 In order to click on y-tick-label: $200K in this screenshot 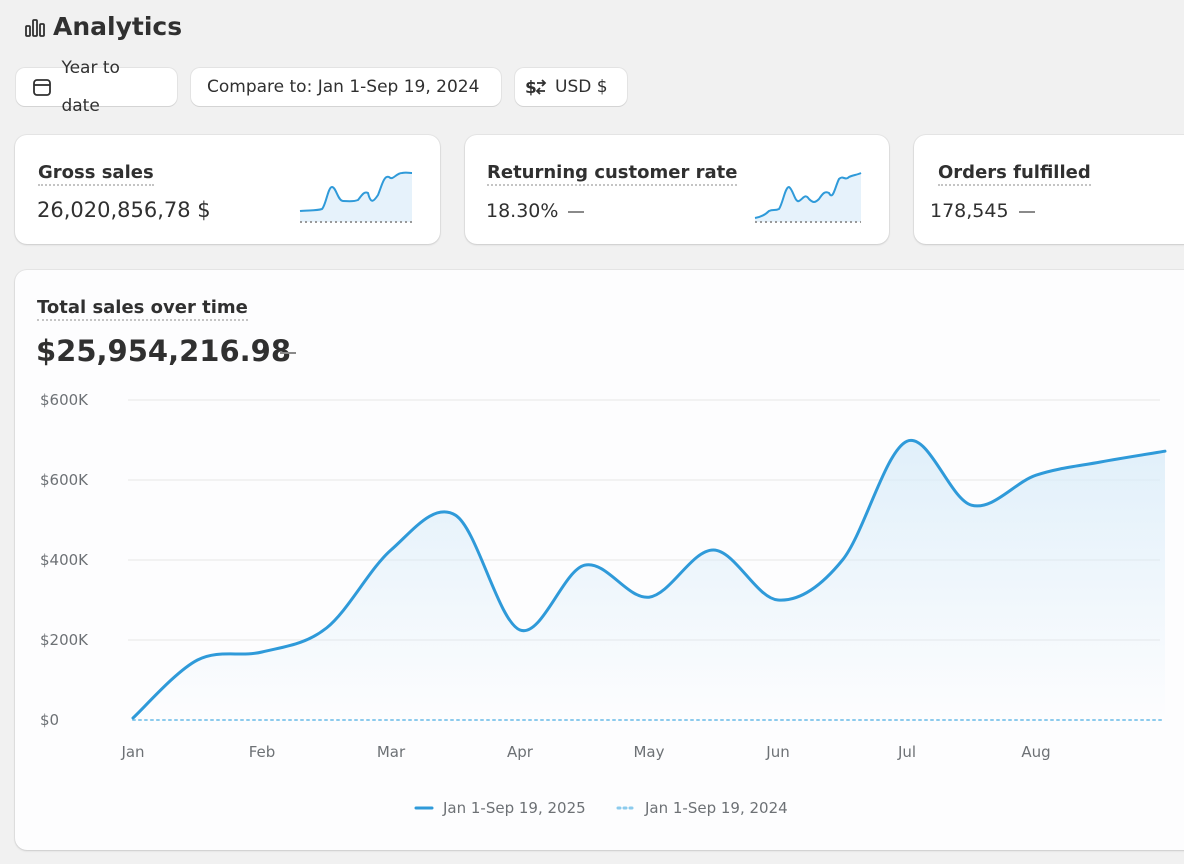, I will do `click(64, 640)`.